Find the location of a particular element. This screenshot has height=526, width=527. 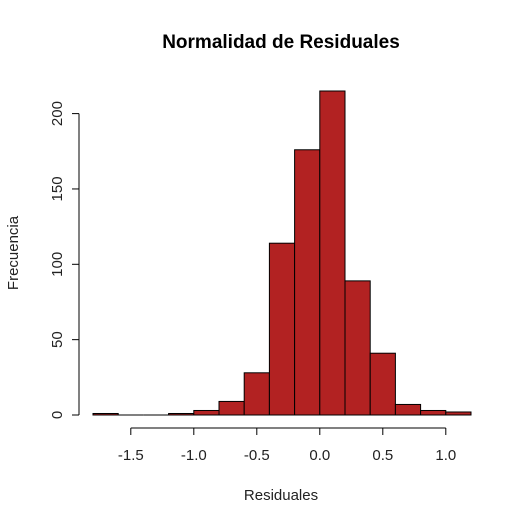

x-axis-label: Residuales is located at coordinates (281, 495).